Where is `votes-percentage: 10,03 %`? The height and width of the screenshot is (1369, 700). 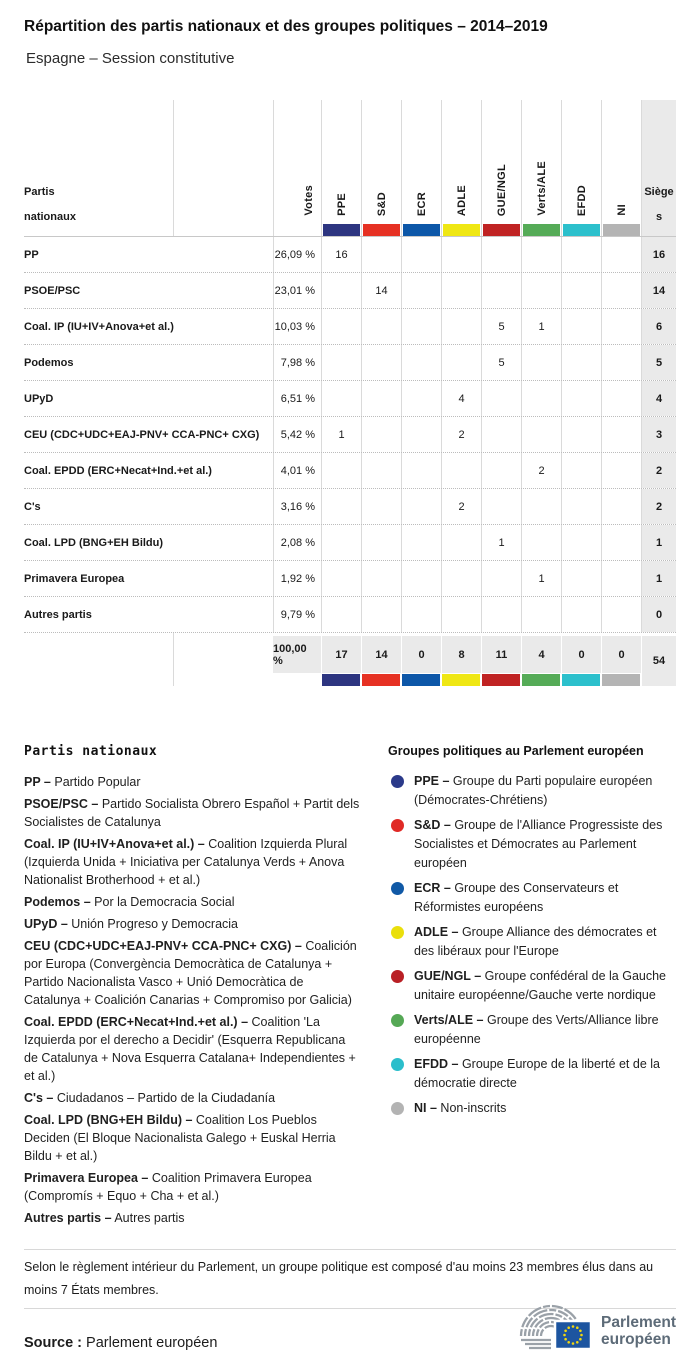
votes-percentage: 10,03 % is located at coordinates (297, 326).